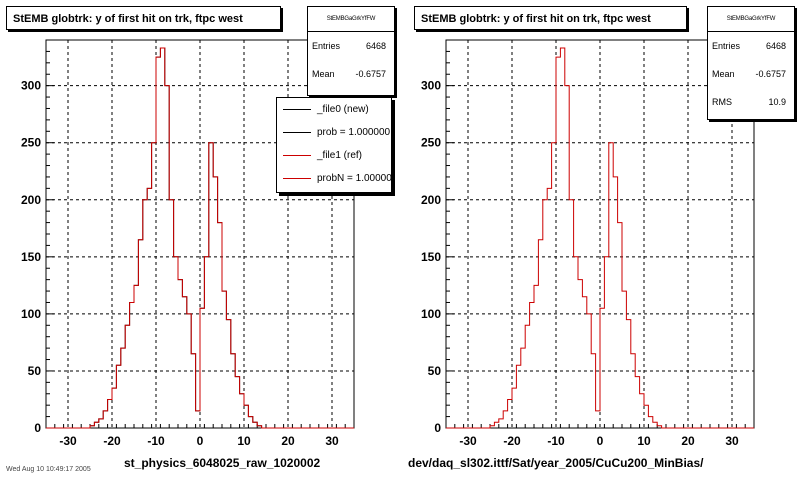 This screenshot has height=480, width=800. I want to click on right-stats-rms: RMS 10.9, so click(751, 102).